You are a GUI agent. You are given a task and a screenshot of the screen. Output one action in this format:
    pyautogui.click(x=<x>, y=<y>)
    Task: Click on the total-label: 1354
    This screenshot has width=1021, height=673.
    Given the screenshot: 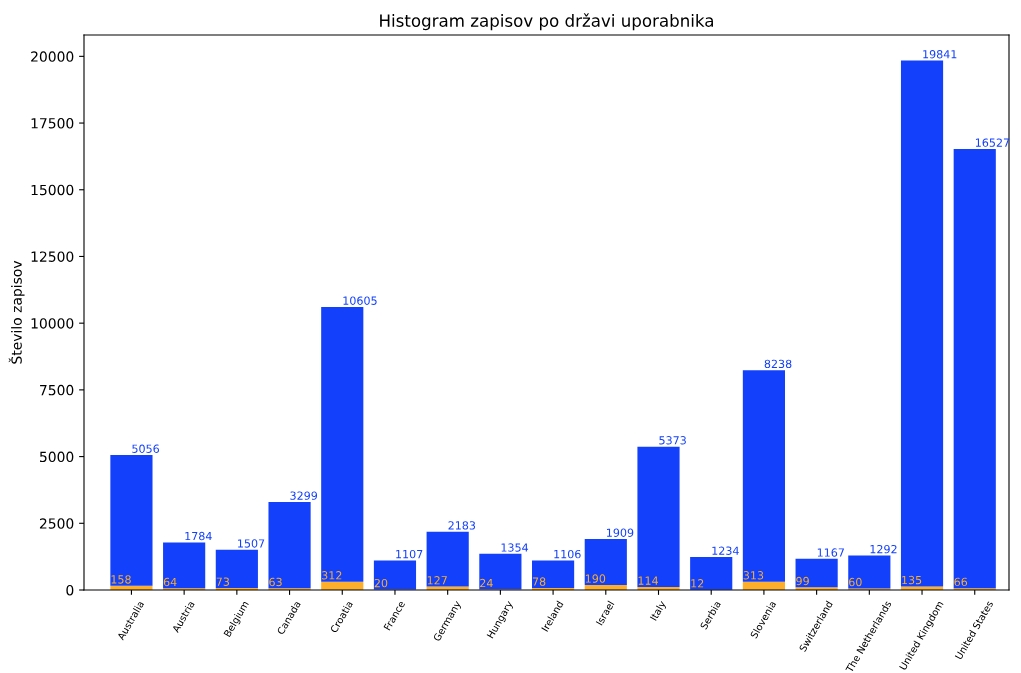 What is the action you would take?
    pyautogui.click(x=515, y=547)
    